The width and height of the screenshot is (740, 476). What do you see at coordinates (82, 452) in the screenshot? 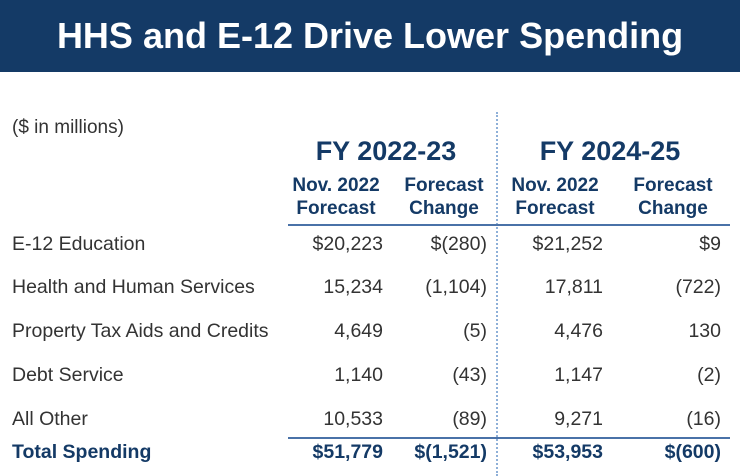
I see `row-label: Total Spending` at bounding box center [82, 452].